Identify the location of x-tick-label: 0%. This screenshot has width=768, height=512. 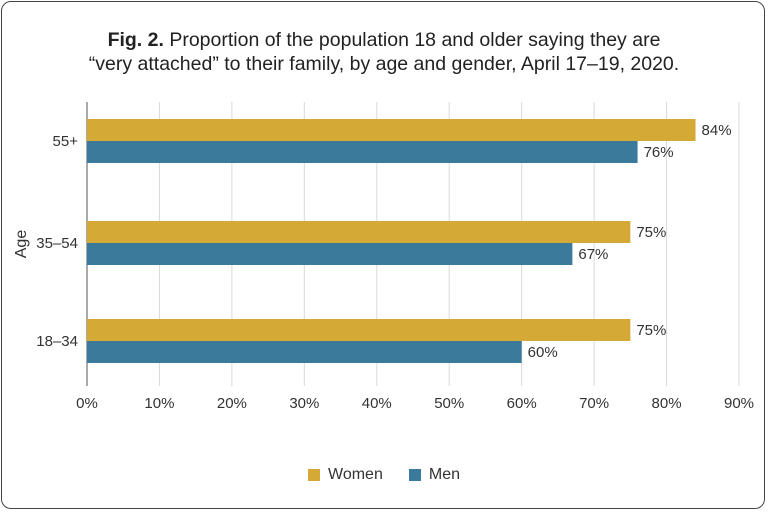
(87, 403).